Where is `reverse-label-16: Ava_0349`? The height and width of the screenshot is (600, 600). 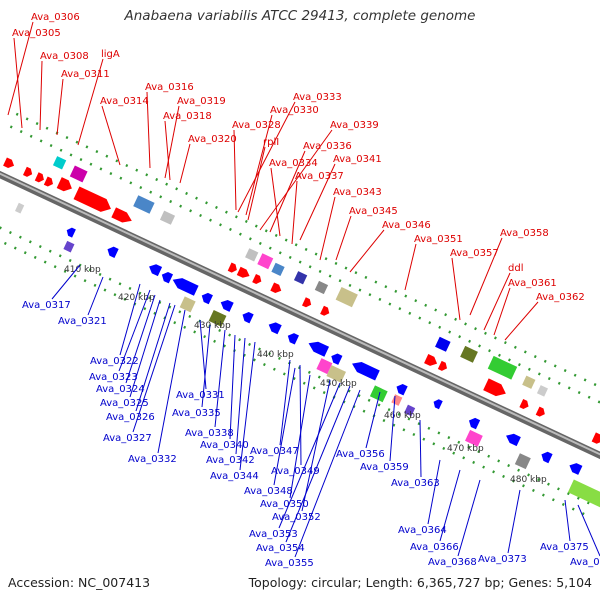 reverse-label-16: Ava_0349 is located at coordinates (295, 471).